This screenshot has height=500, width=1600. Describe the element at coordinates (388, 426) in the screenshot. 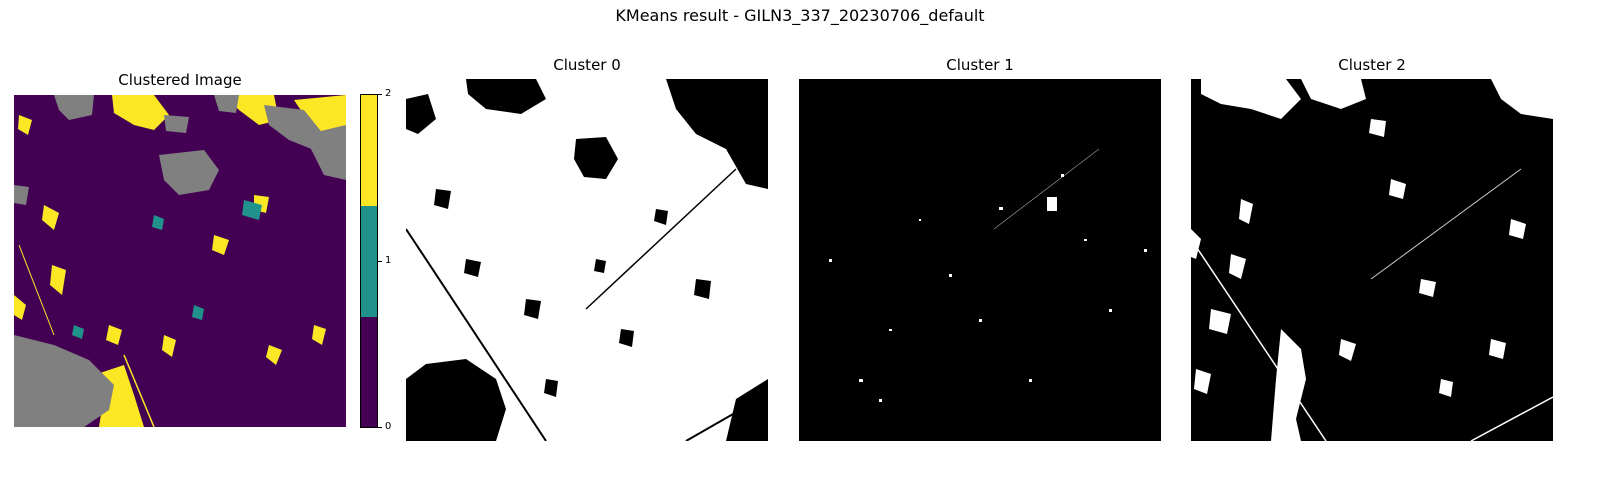

I see `colorbar-tick-label: 0` at that location.